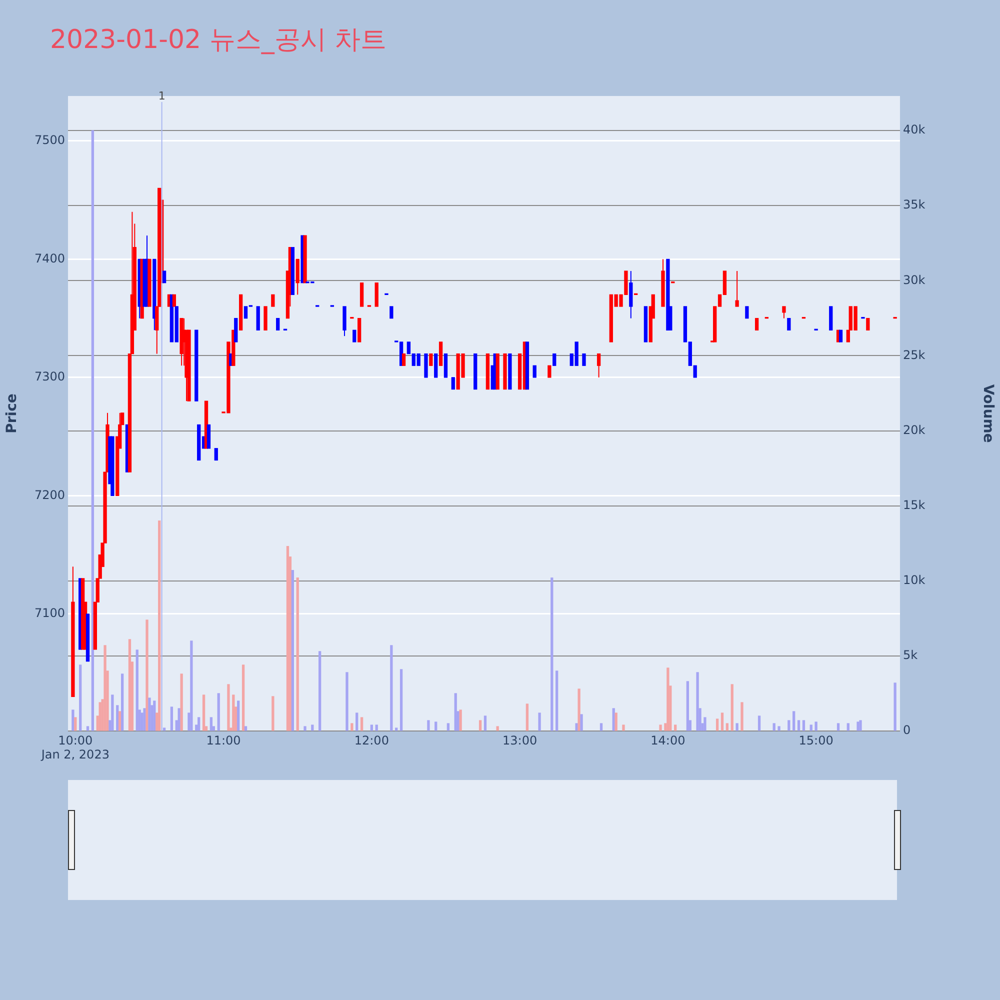 Image resolution: width=1000 pixels, height=1000 pixels. What do you see at coordinates (12, 414) in the screenshot?
I see `y-axis-title: Price` at bounding box center [12, 414].